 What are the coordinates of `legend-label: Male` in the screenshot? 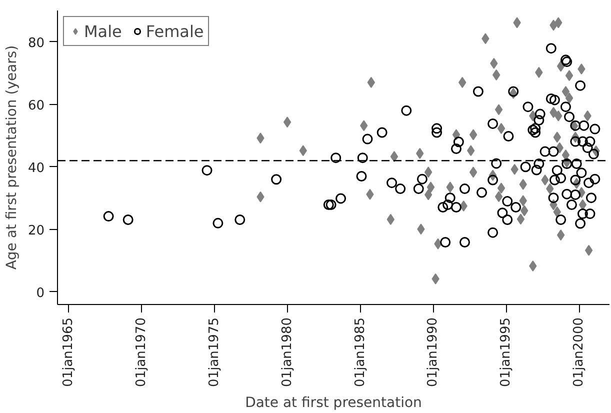 It's located at (103, 31).